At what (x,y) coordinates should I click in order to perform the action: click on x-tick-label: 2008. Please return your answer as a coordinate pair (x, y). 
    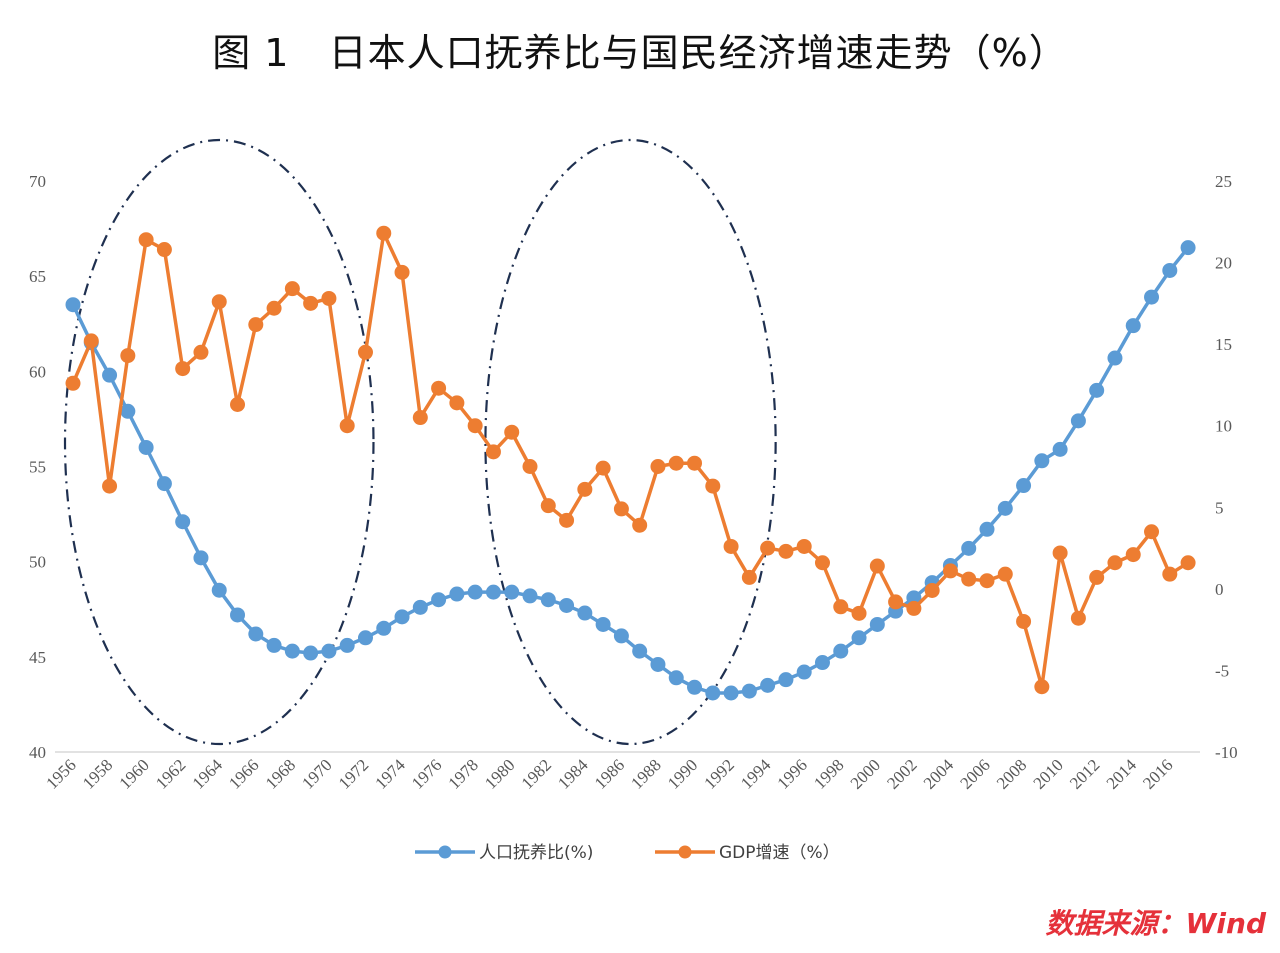
    Looking at the image, I should click on (1011, 773).